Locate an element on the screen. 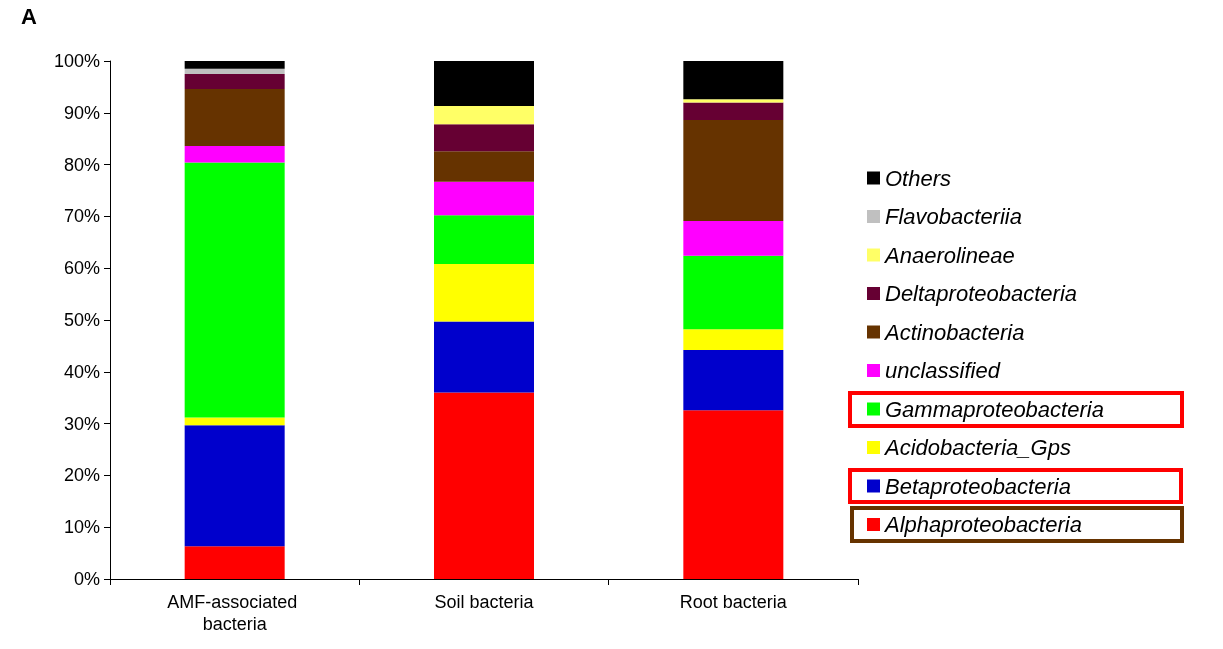  y-tick-label: 70% is located at coordinates (81, 216).